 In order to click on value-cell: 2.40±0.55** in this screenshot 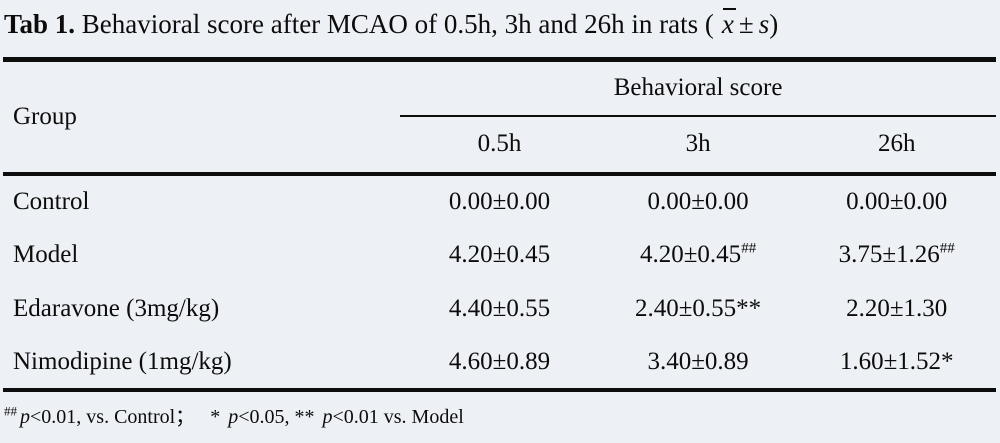, I will do `click(698, 309)`.